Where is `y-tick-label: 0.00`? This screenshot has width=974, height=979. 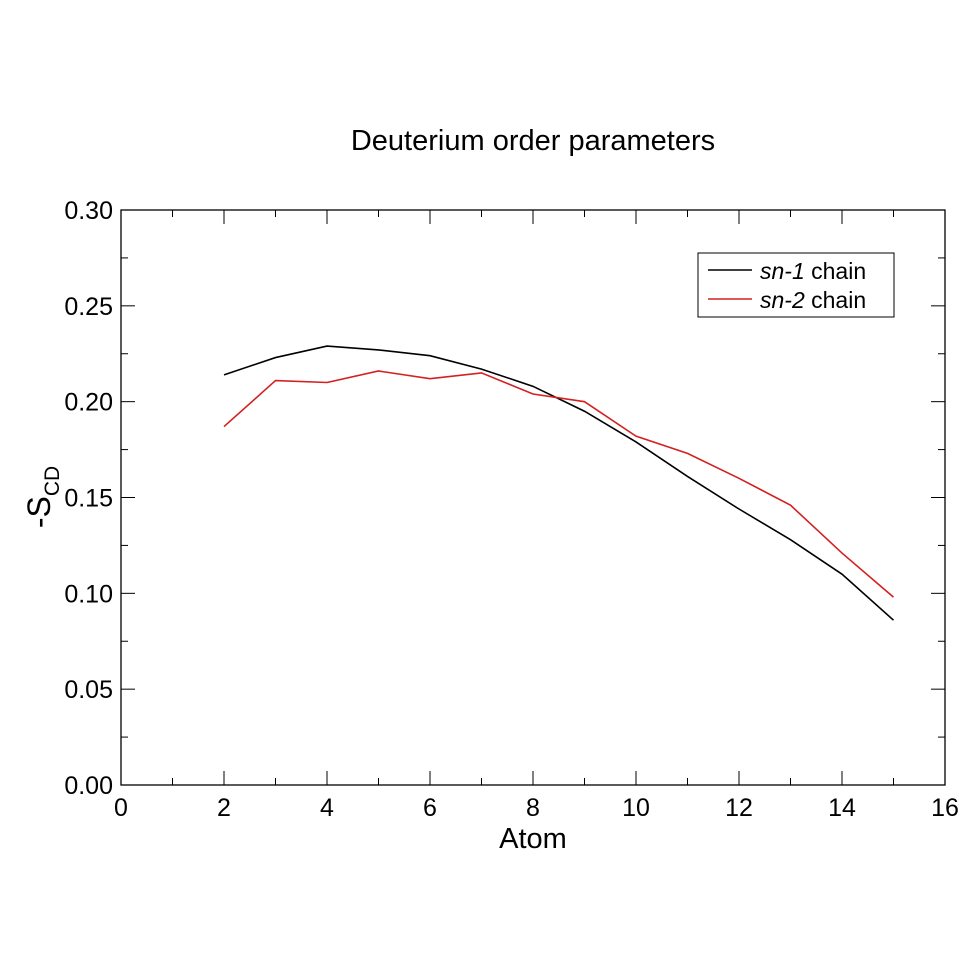 y-tick-label: 0.00 is located at coordinates (88, 786).